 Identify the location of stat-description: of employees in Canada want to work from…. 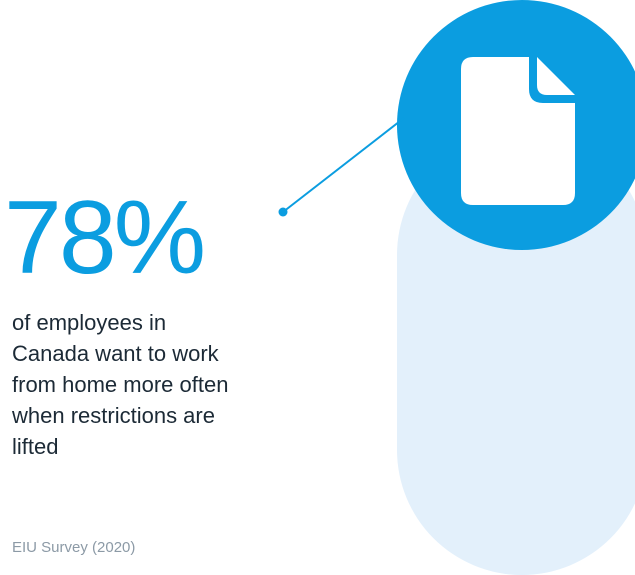
(120, 384).